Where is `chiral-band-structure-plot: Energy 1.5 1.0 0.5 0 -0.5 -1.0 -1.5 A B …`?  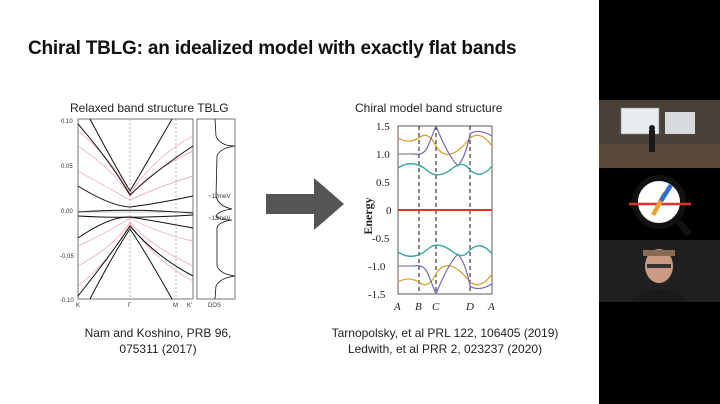
chiral-band-structure-plot: Energy 1.5 1.0 0.5 0 -0.5 -1.0 -1.5 A B … is located at coordinates (428, 217).